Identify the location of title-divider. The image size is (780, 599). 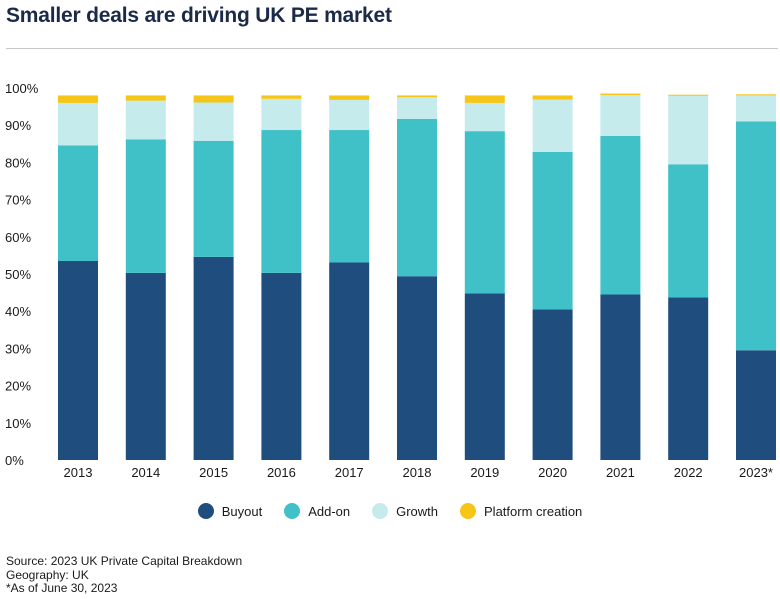
(392, 48).